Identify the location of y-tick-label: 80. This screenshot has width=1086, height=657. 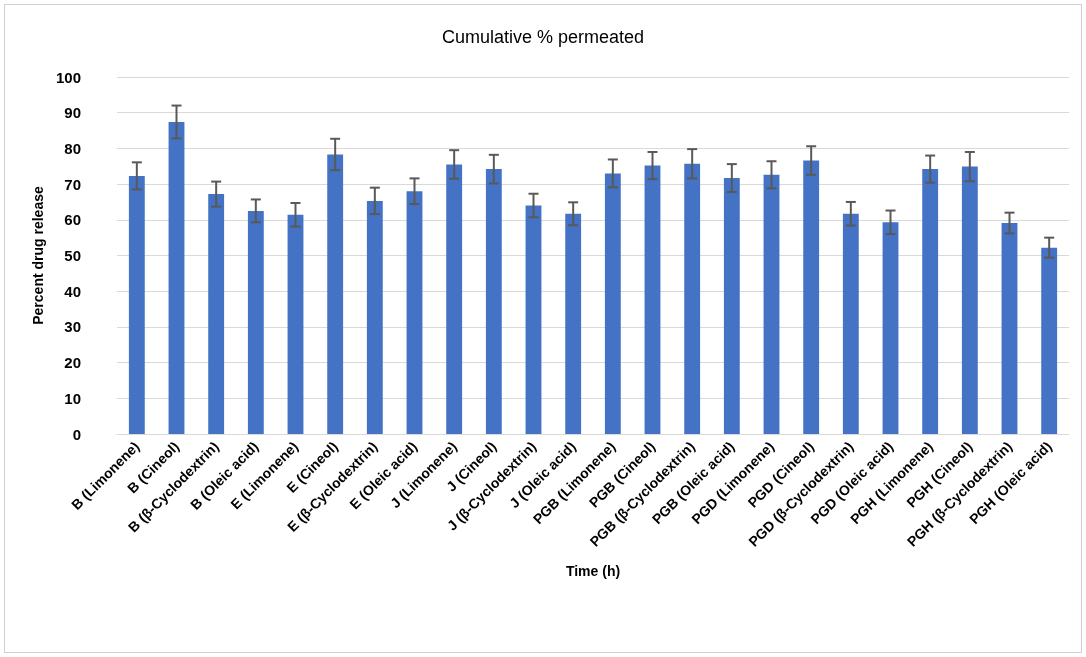
(72, 148).